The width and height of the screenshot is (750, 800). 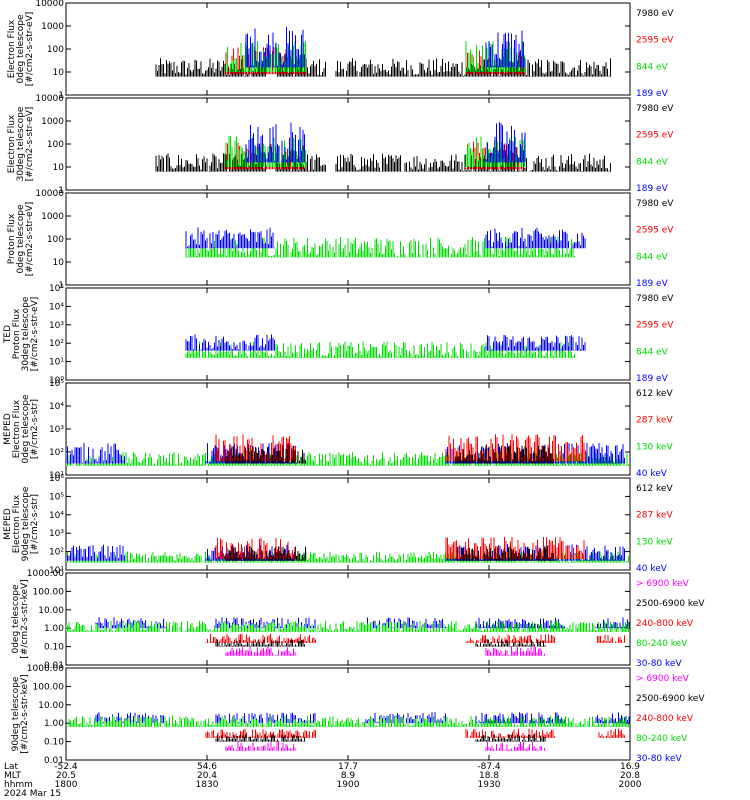 I want to click on y-tick-label: 1000.00, so click(x=45, y=574).